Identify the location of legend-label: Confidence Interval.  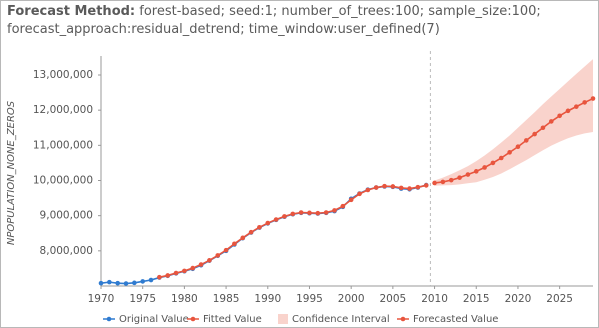
(341, 319).